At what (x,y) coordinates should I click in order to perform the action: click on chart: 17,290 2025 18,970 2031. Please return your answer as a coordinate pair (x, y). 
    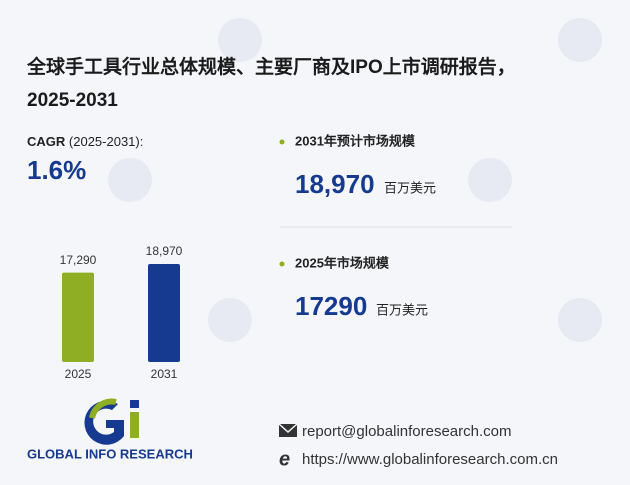
    Looking at the image, I should click on (121, 312).